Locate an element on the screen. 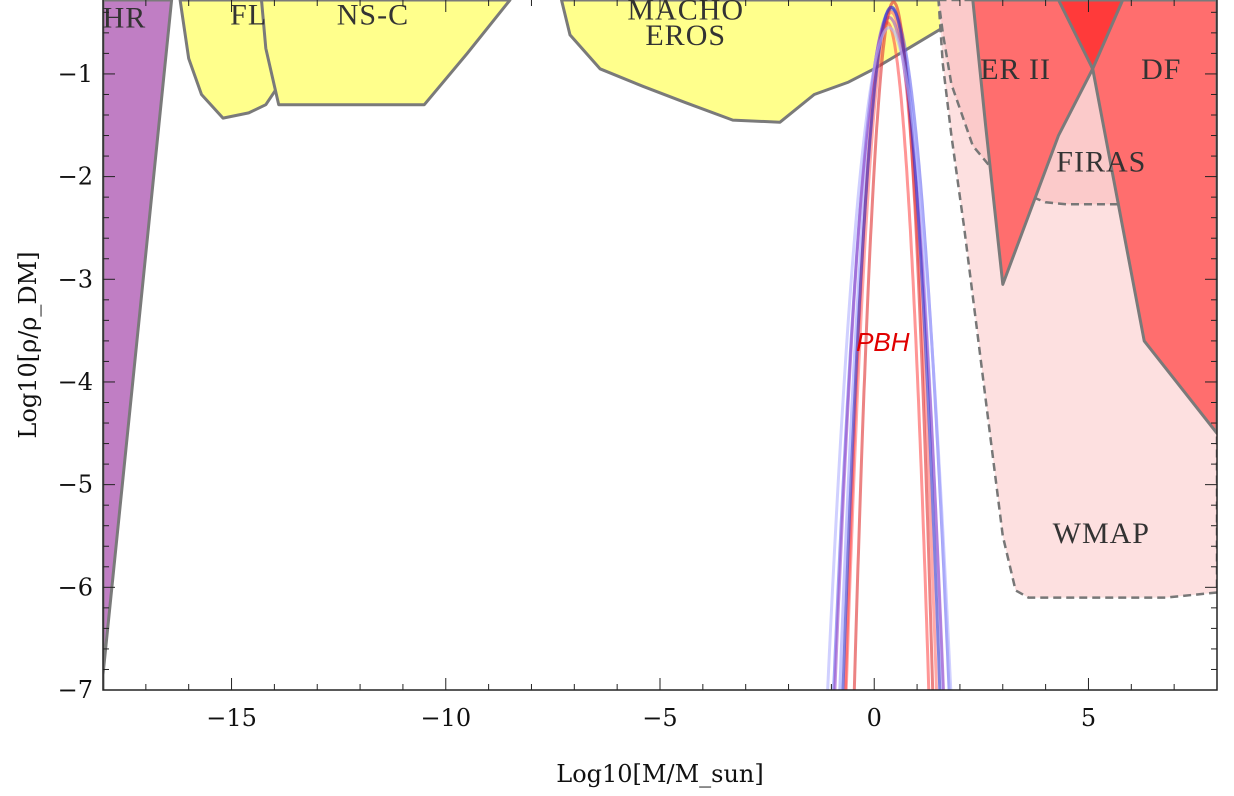 The image size is (1234, 796). y-tick-label: −1 is located at coordinates (75, 74).